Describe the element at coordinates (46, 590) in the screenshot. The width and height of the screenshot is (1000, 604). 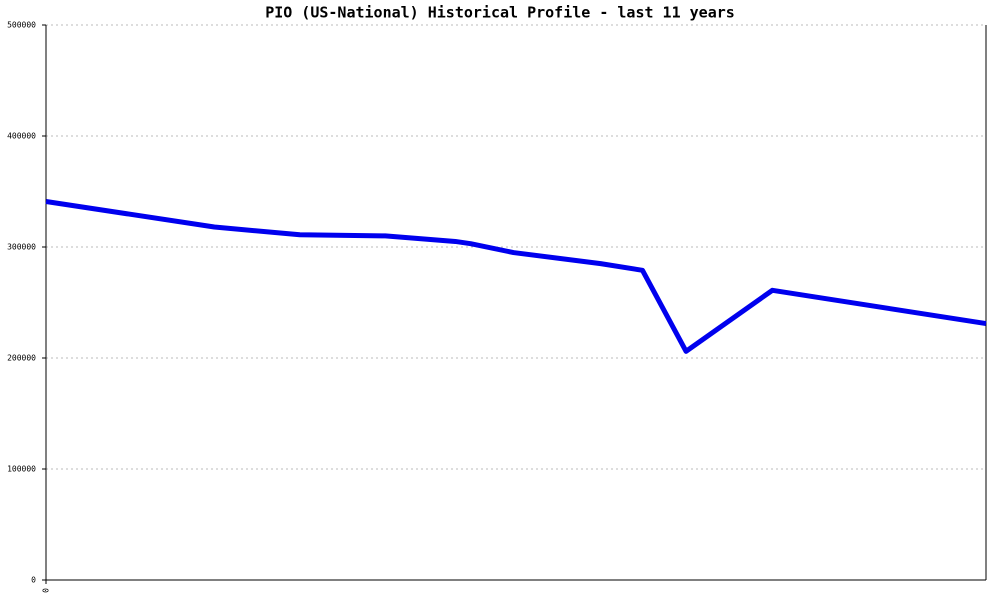
I see `x-tick-label: 0` at that location.